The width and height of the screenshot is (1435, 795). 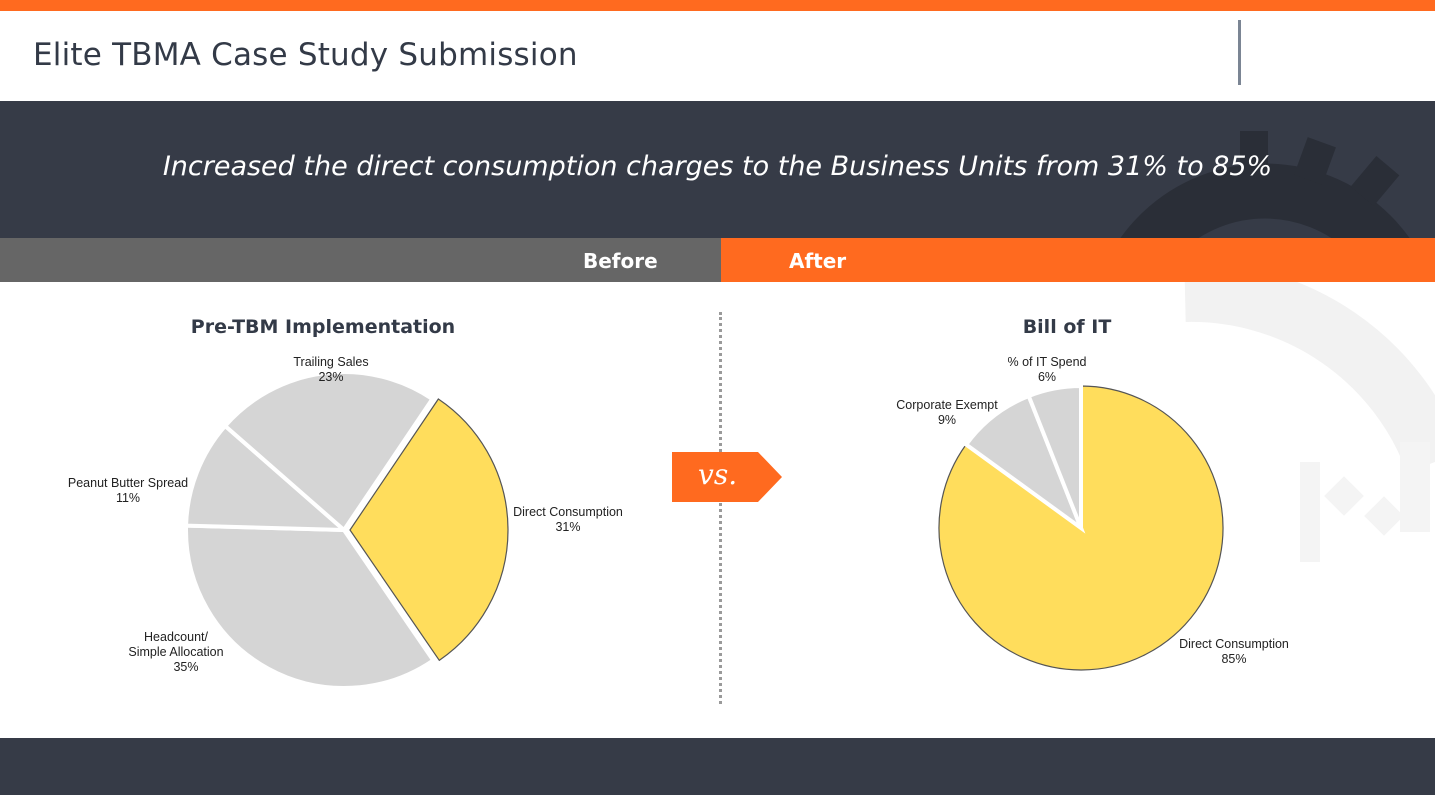 What do you see at coordinates (1047, 369) in the screenshot?
I see `slice-label: % of IT Spend 6%` at bounding box center [1047, 369].